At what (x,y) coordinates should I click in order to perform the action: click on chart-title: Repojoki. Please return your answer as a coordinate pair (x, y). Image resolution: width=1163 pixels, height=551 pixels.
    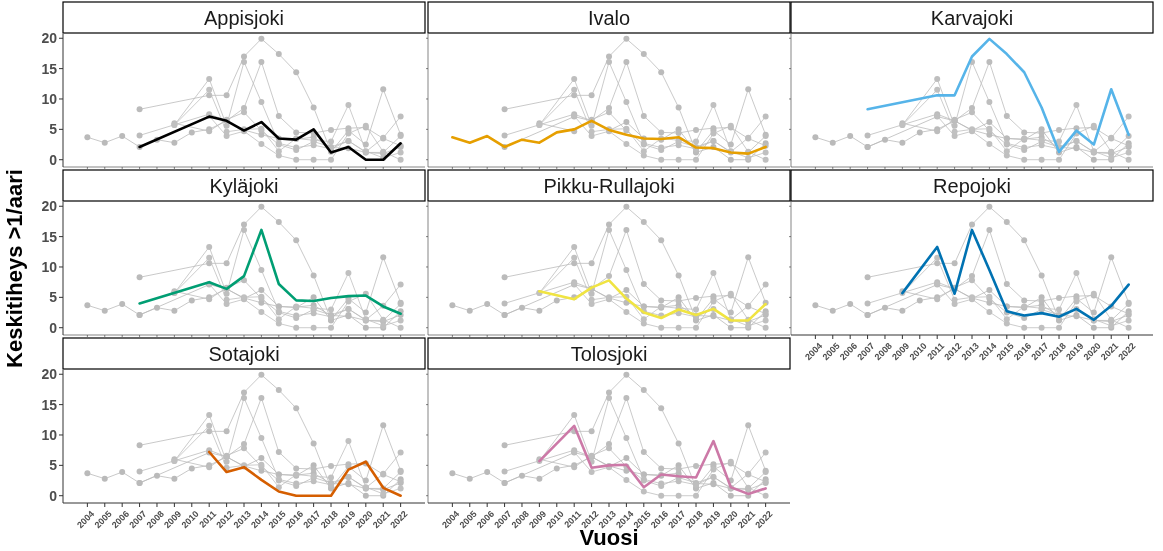
    Looking at the image, I should click on (972, 185).